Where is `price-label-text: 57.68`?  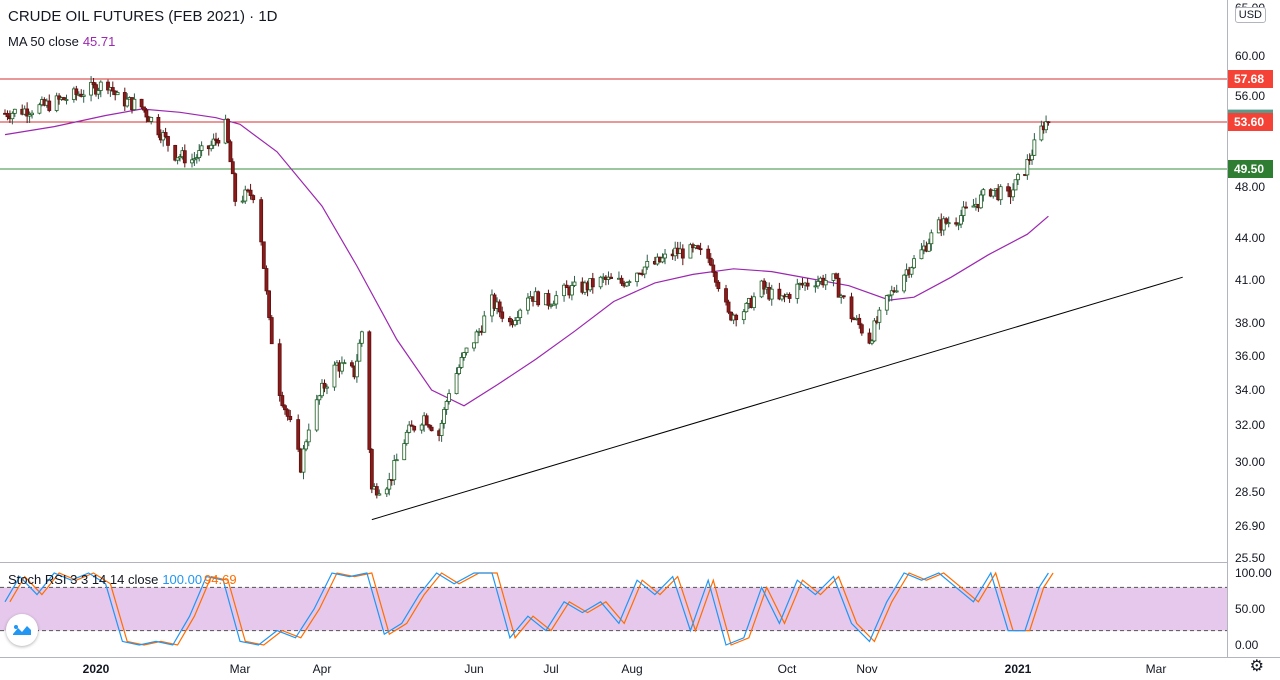 price-label-text: 57.68 is located at coordinates (1249, 79).